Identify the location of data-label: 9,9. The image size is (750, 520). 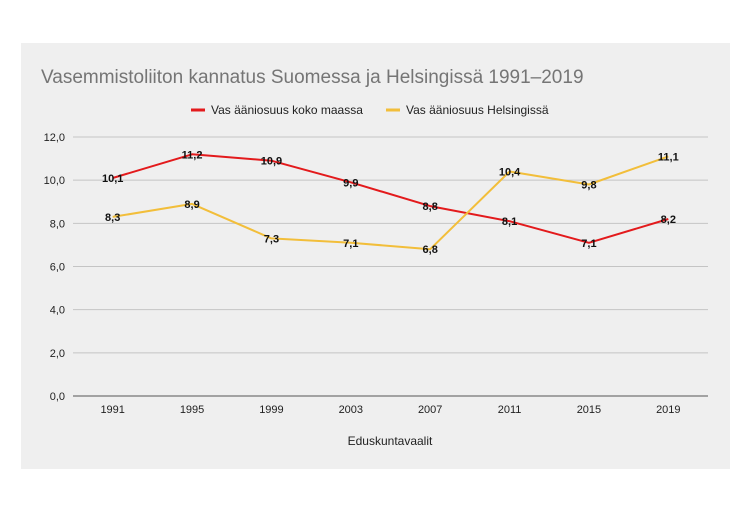
(350, 183).